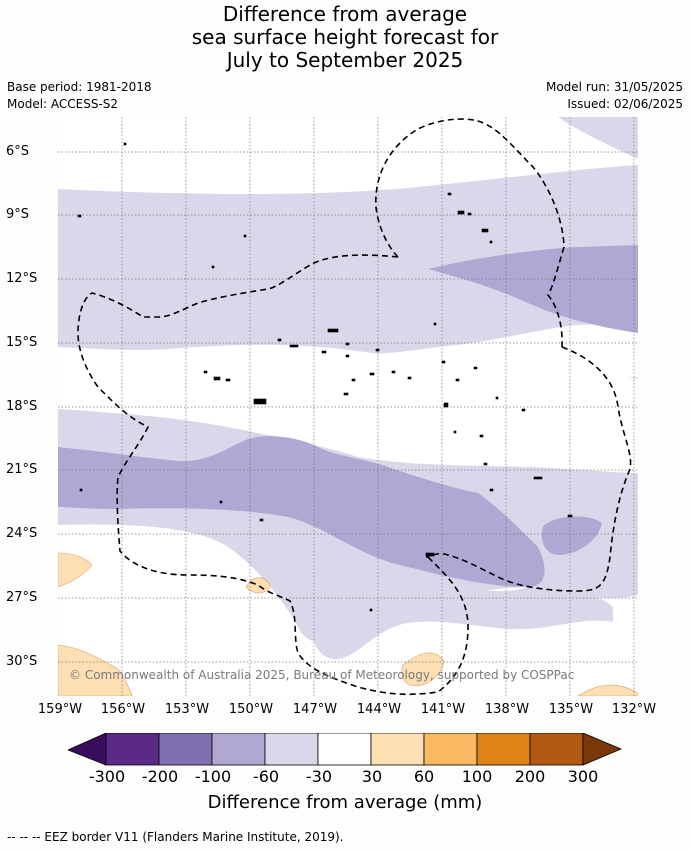 This screenshot has width=690, height=850. What do you see at coordinates (87, 749) in the screenshot?
I see `legend-swatch-below` at bounding box center [87, 749].